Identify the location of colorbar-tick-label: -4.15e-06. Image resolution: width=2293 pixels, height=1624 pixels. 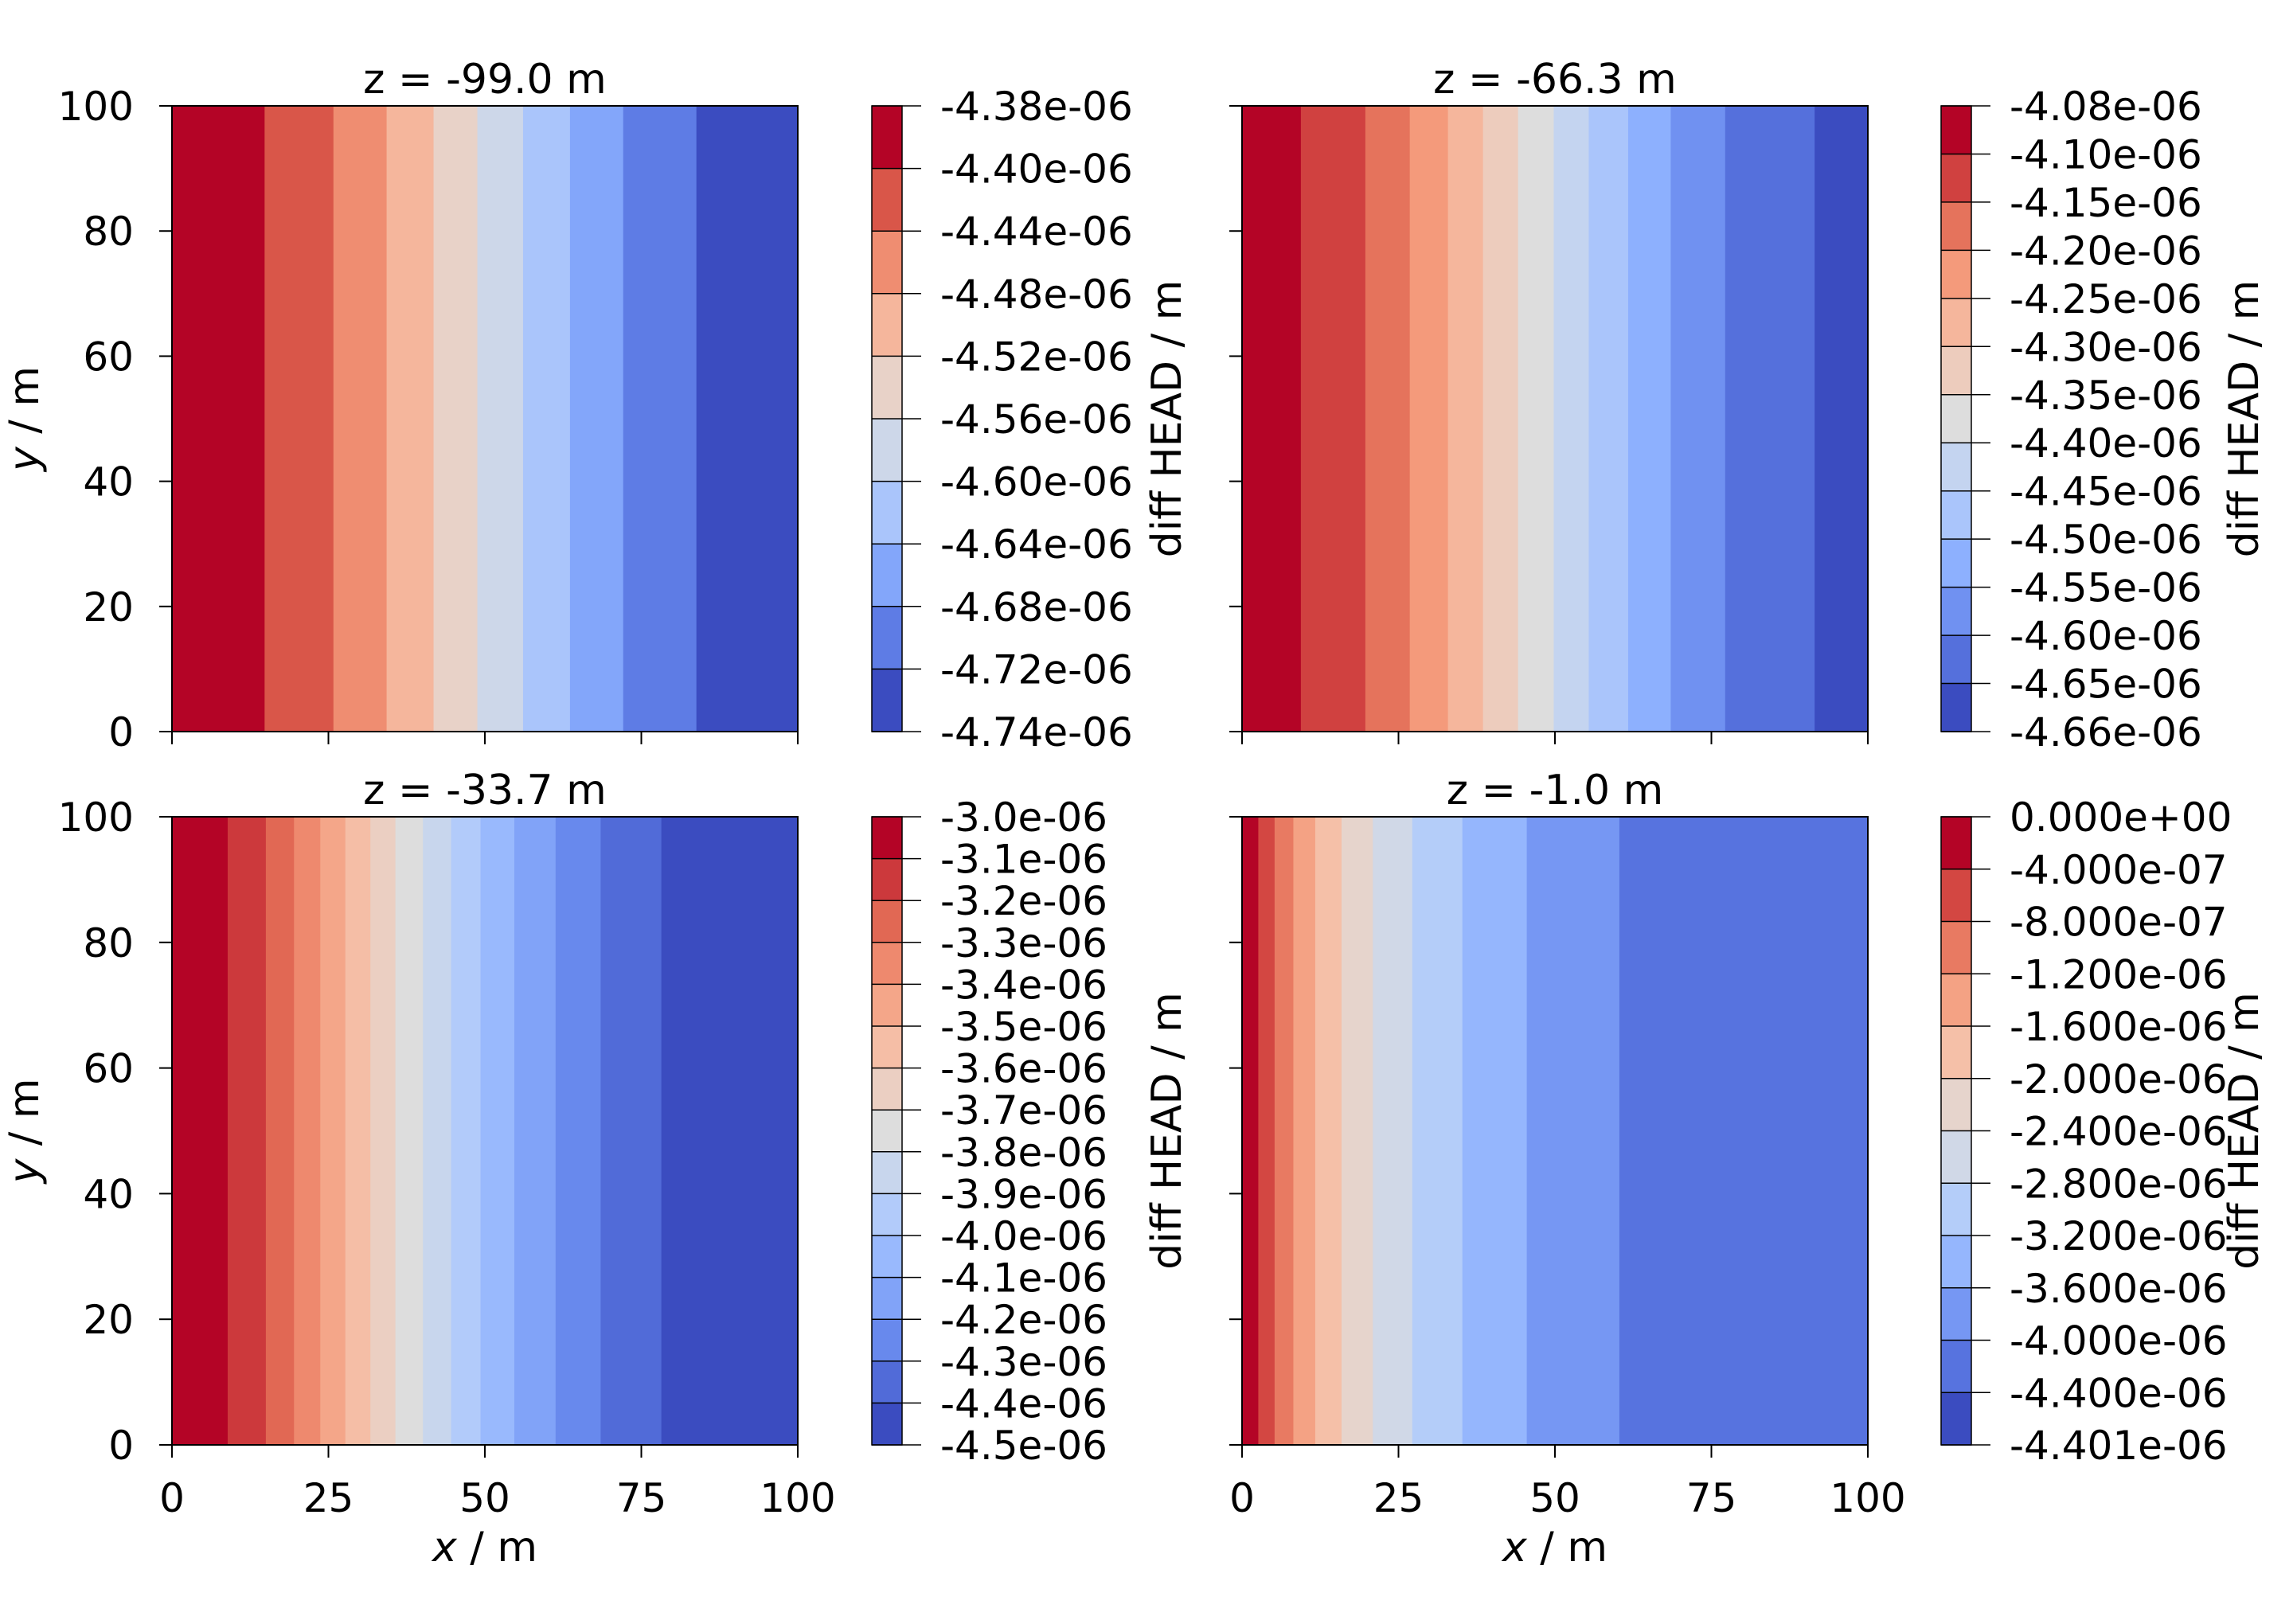
(2106, 203).